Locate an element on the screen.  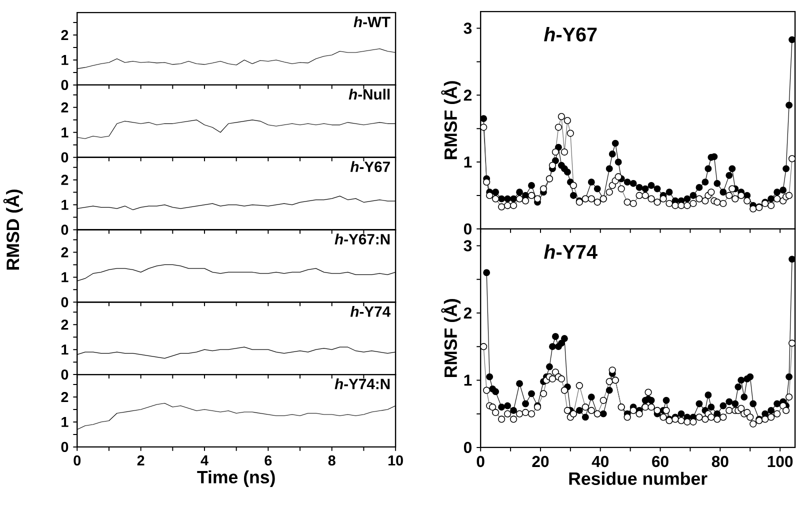
chart-title: h-Y74 is located at coordinates (370, 311).